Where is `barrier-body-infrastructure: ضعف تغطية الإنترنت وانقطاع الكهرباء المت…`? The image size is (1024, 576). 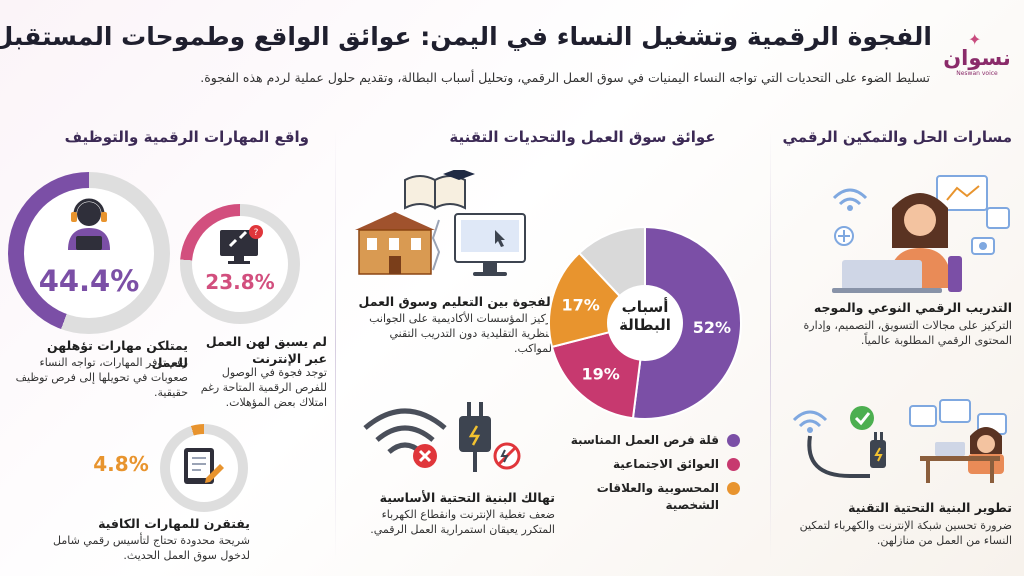
barrier-body-infrastructure: ضعف تغطية الإنترنت وانقطاع الكهرباء المت… is located at coordinates (462, 522).